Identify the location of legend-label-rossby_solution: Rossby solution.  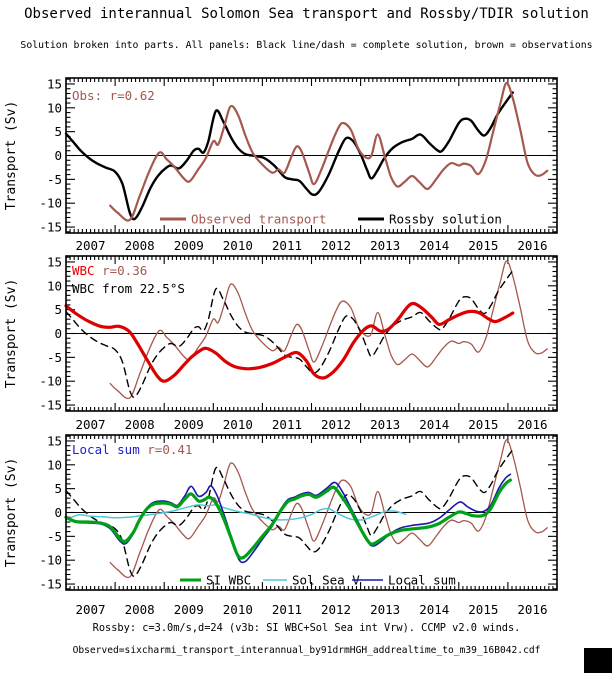
(445, 219).